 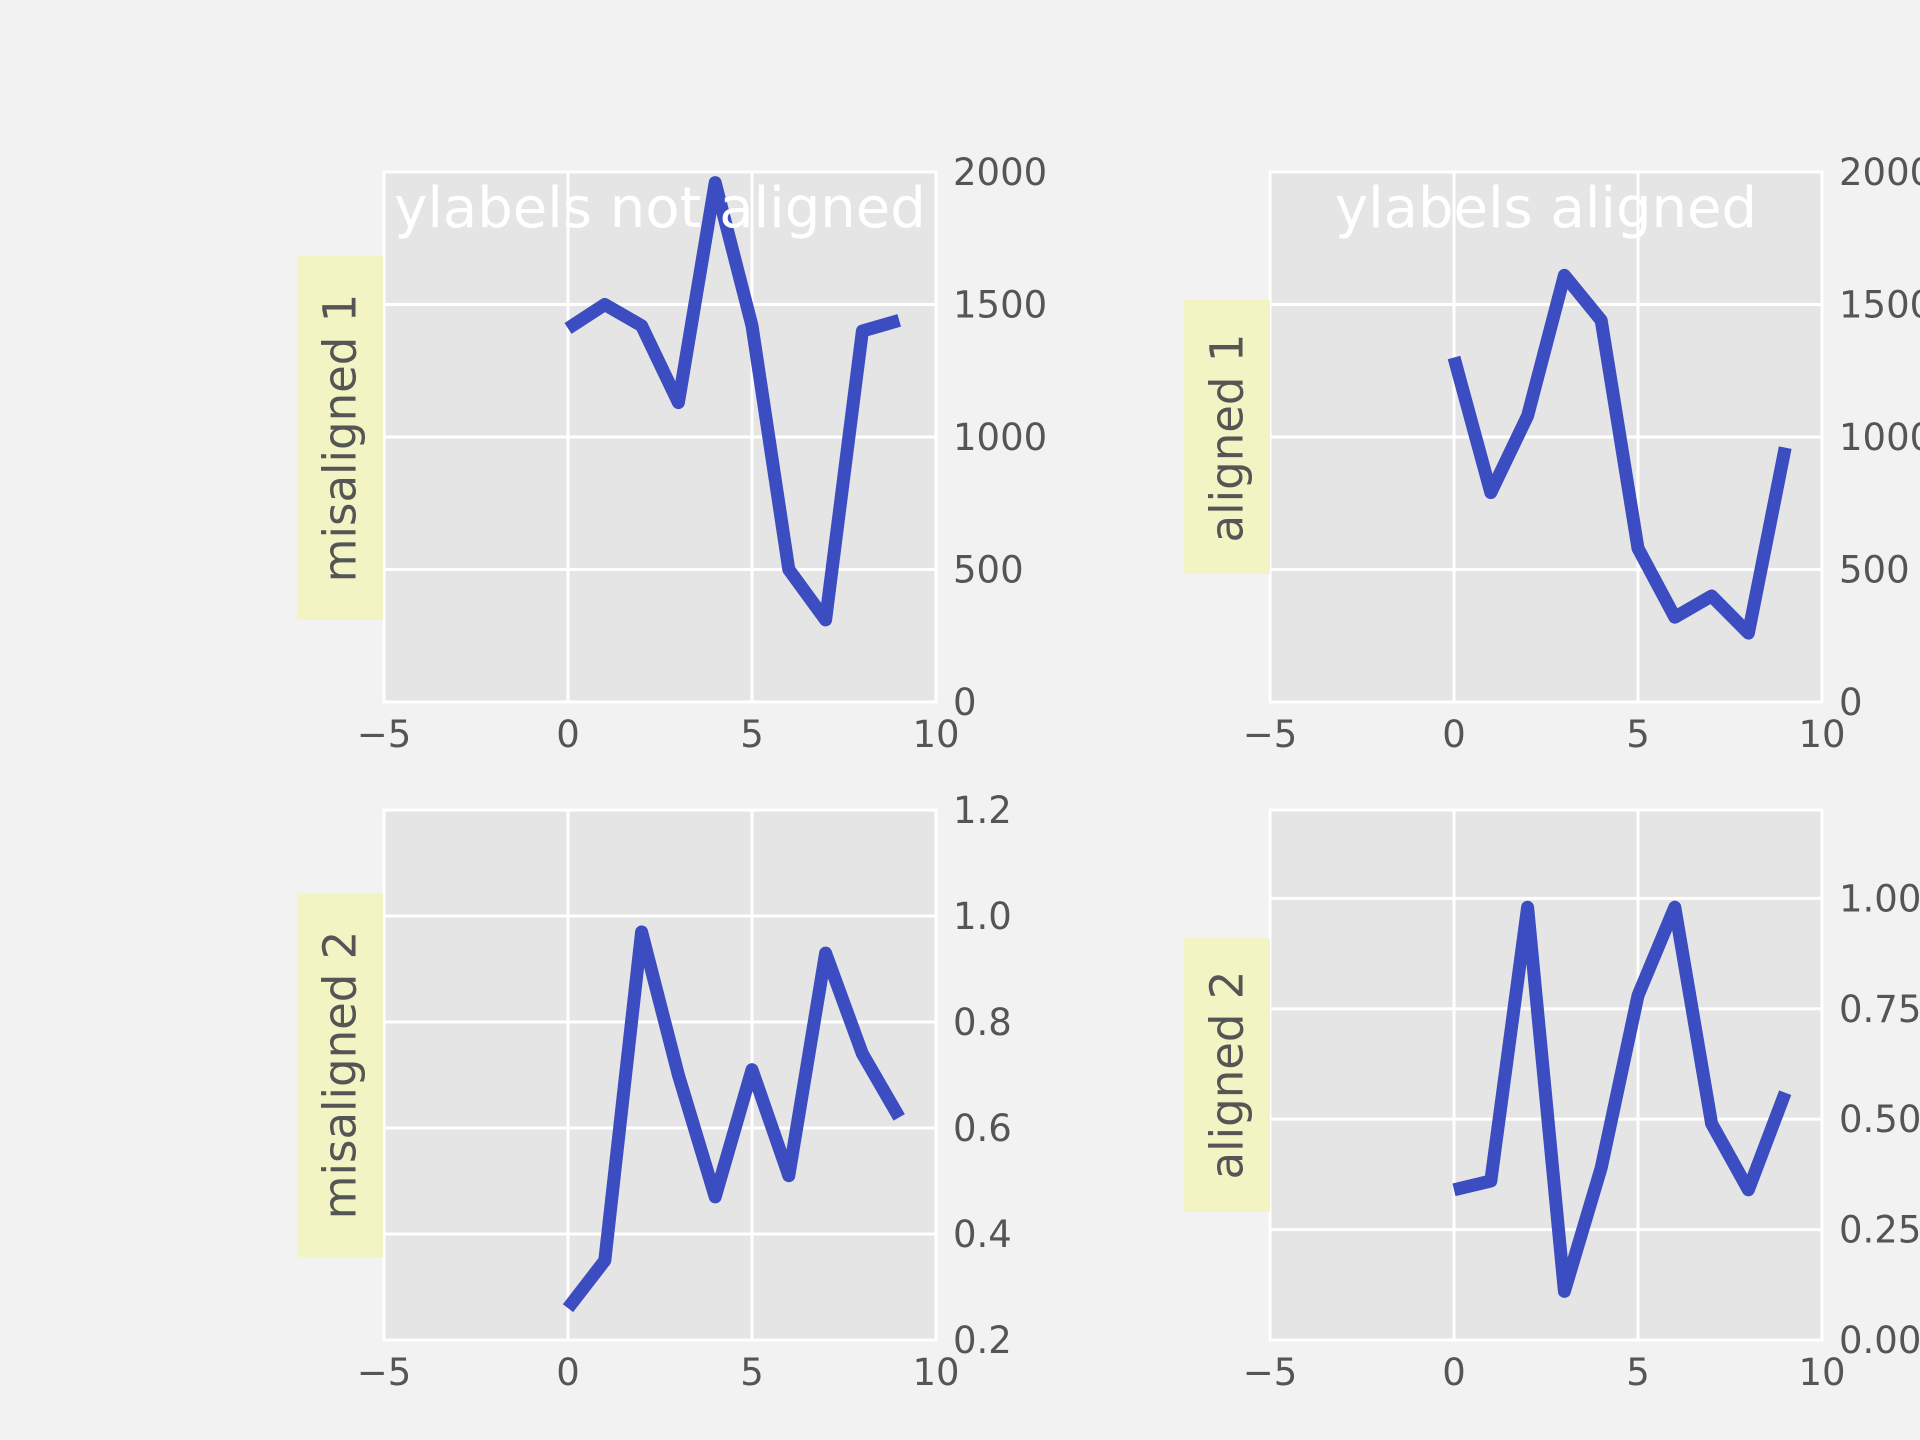 What do you see at coordinates (982, 1128) in the screenshot?
I see `y-tick-label: 0.6` at bounding box center [982, 1128].